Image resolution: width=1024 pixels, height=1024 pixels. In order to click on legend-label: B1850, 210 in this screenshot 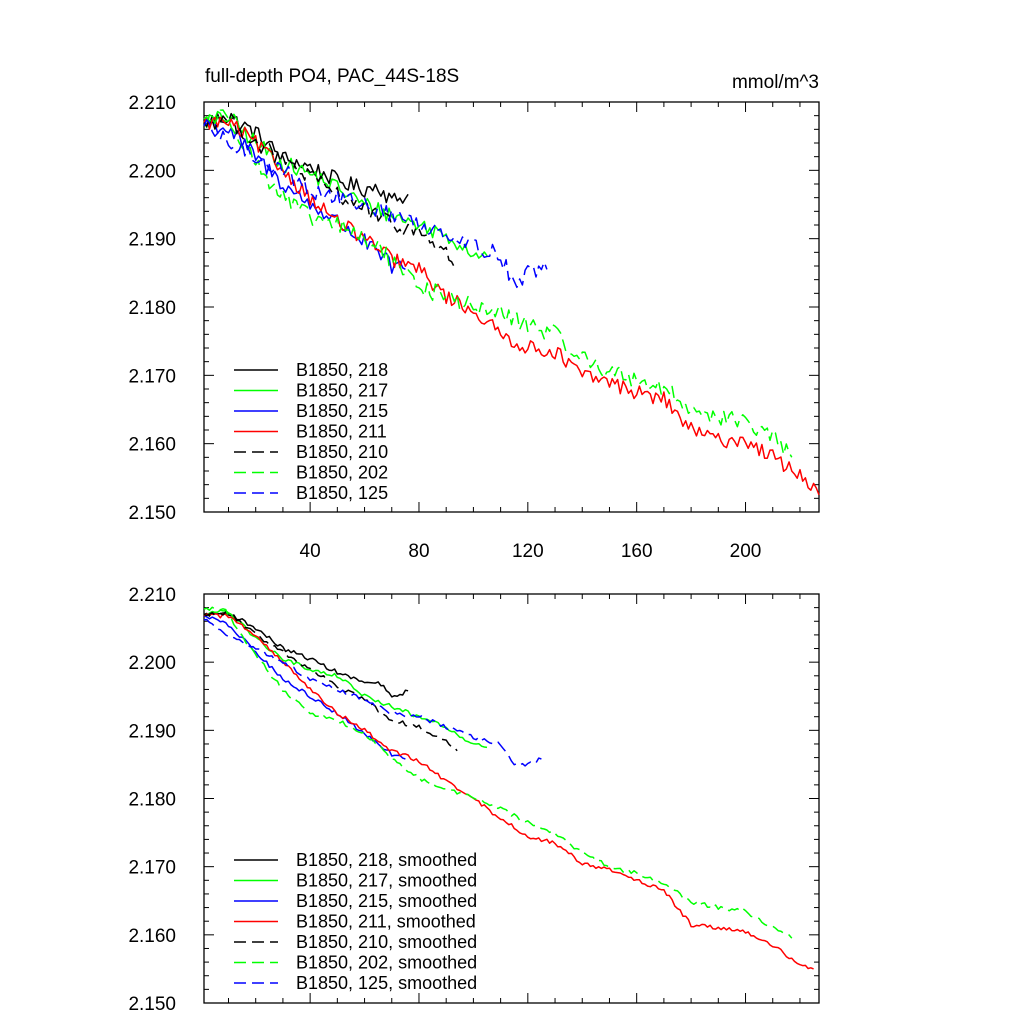, I will do `click(342, 452)`.